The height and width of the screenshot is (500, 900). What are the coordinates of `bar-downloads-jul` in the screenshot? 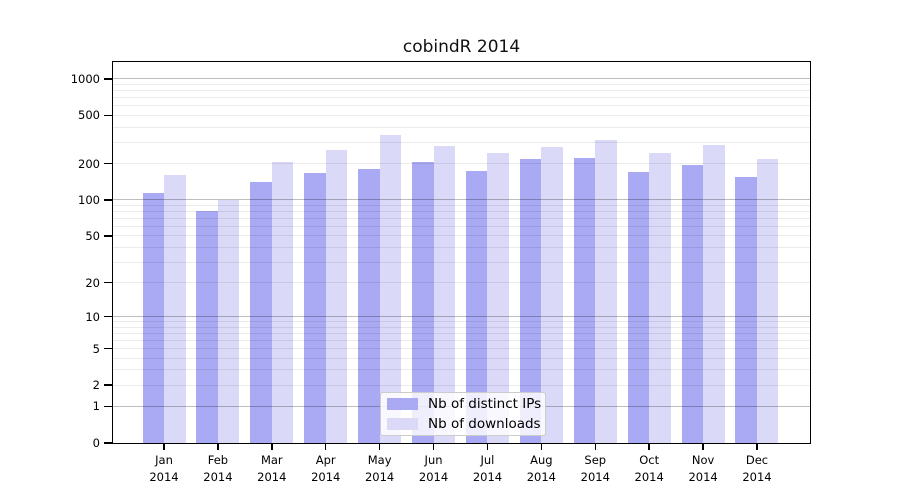 It's located at (498, 297).